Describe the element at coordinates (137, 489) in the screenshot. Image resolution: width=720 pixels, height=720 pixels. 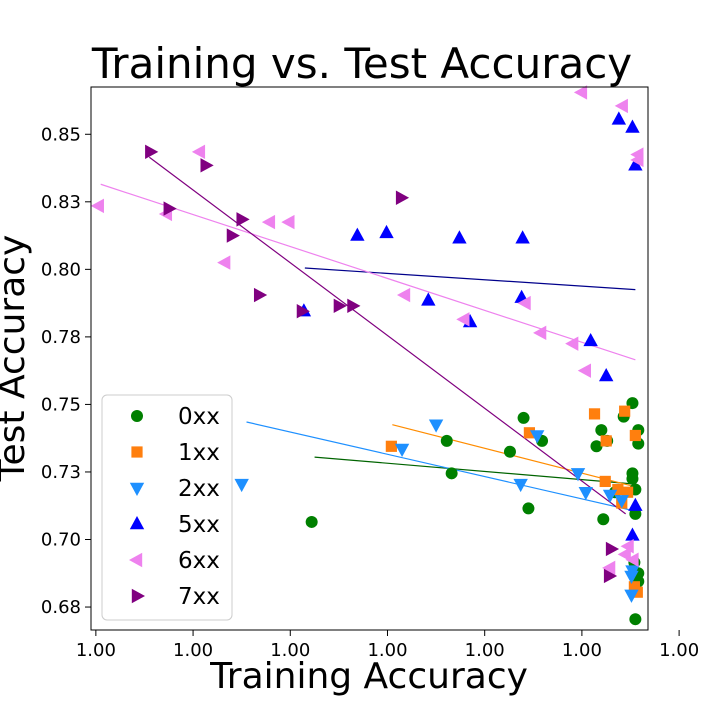
I see `legend-marker-2xx` at that location.